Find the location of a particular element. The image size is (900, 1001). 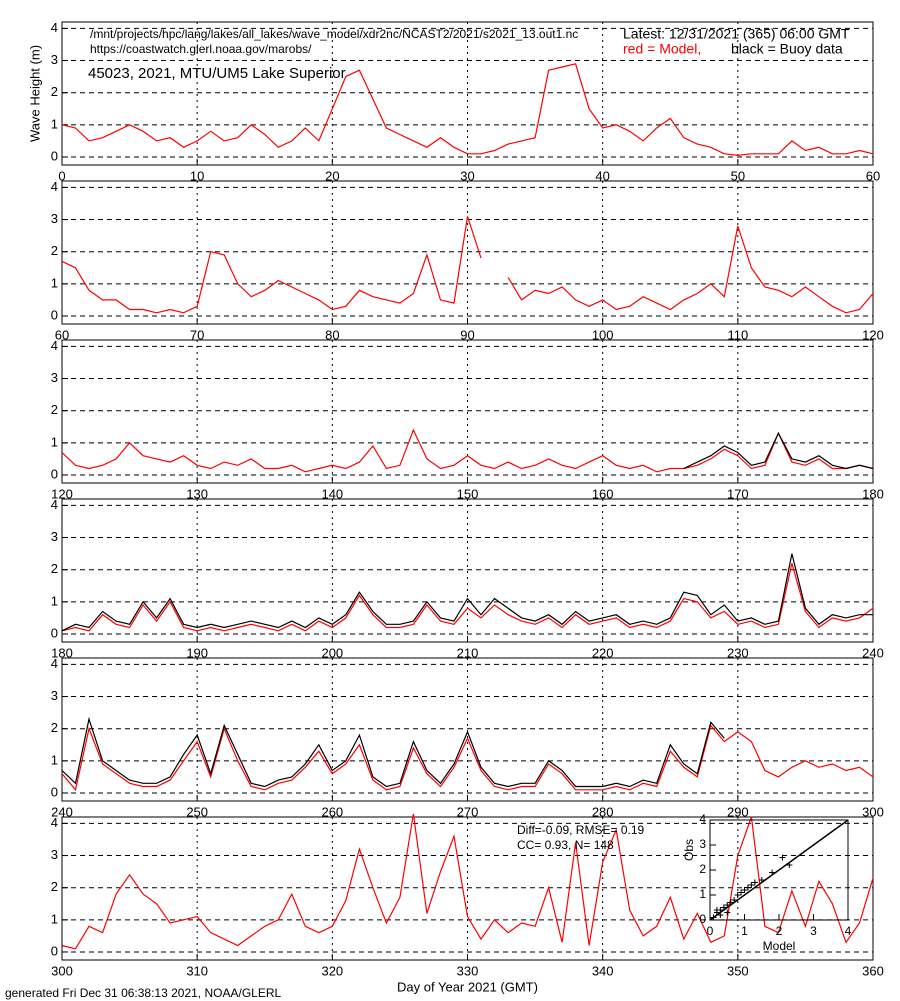

x-tick-label: 250 is located at coordinates (197, 811).